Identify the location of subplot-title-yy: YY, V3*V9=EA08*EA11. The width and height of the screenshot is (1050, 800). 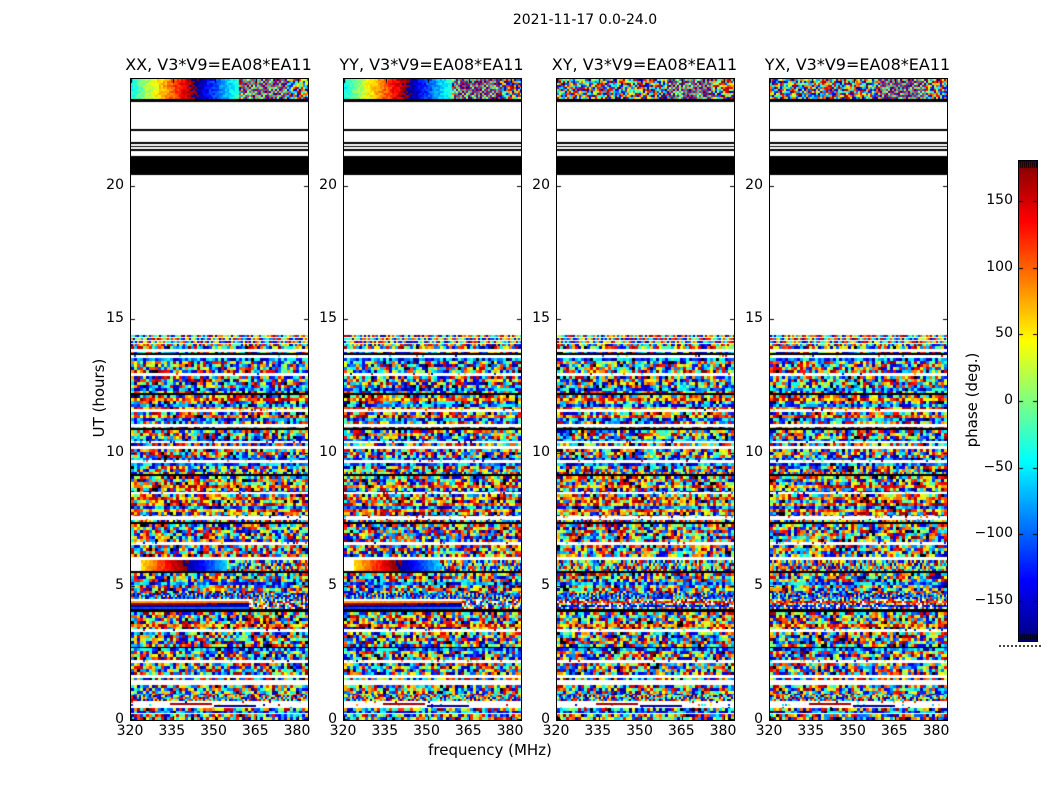
(431, 64).